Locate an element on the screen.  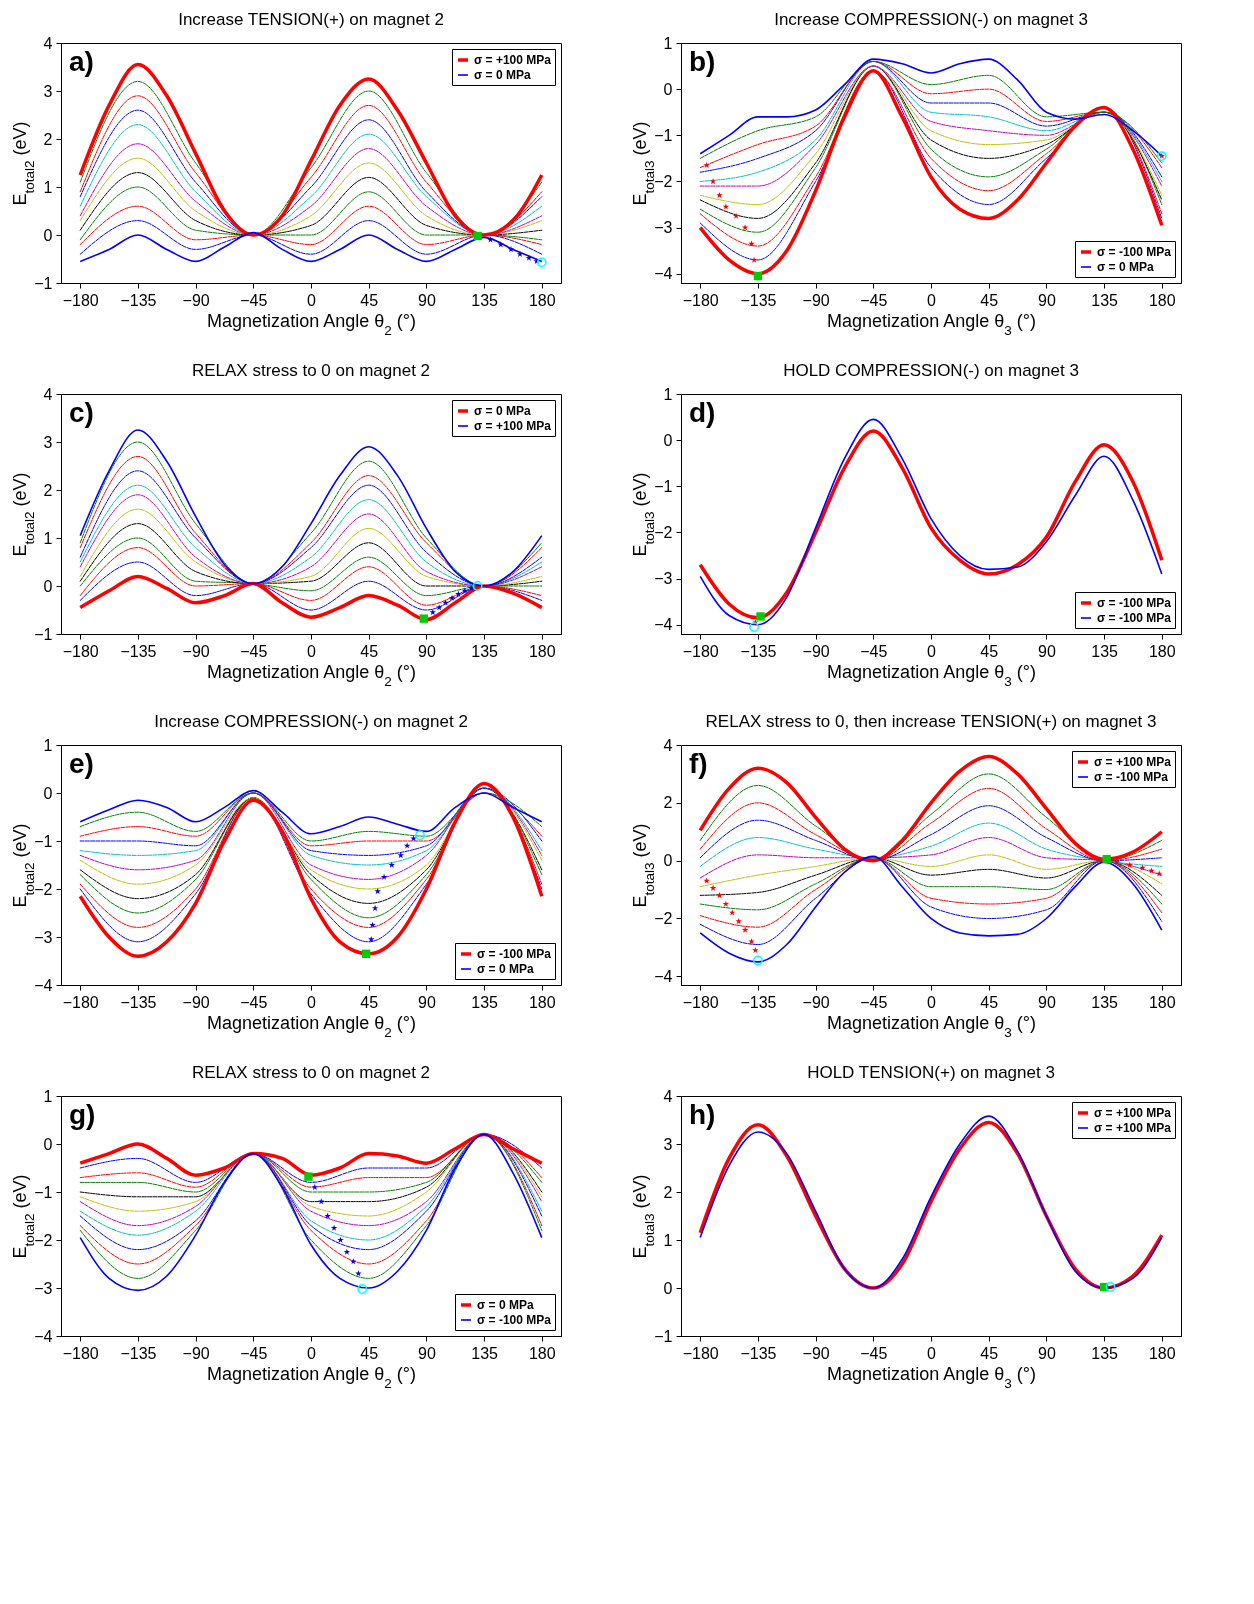
legend-label: σ = 0 MPa is located at coordinates (505, 1305).